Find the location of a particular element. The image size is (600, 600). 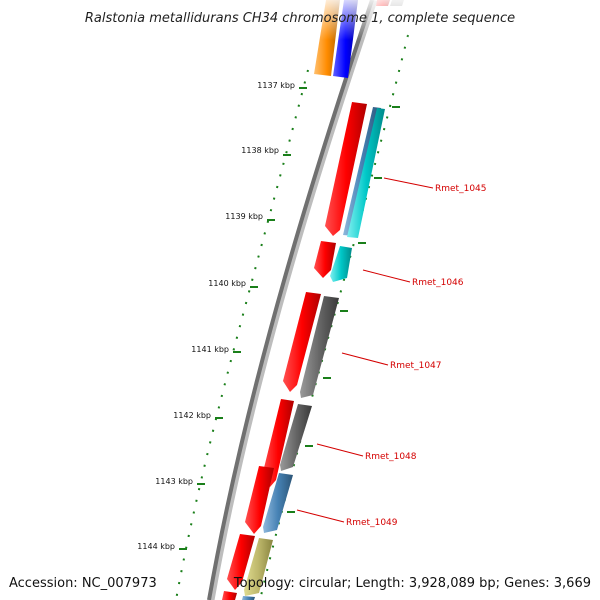

tick-label: 1143 kbp is located at coordinates (174, 481).